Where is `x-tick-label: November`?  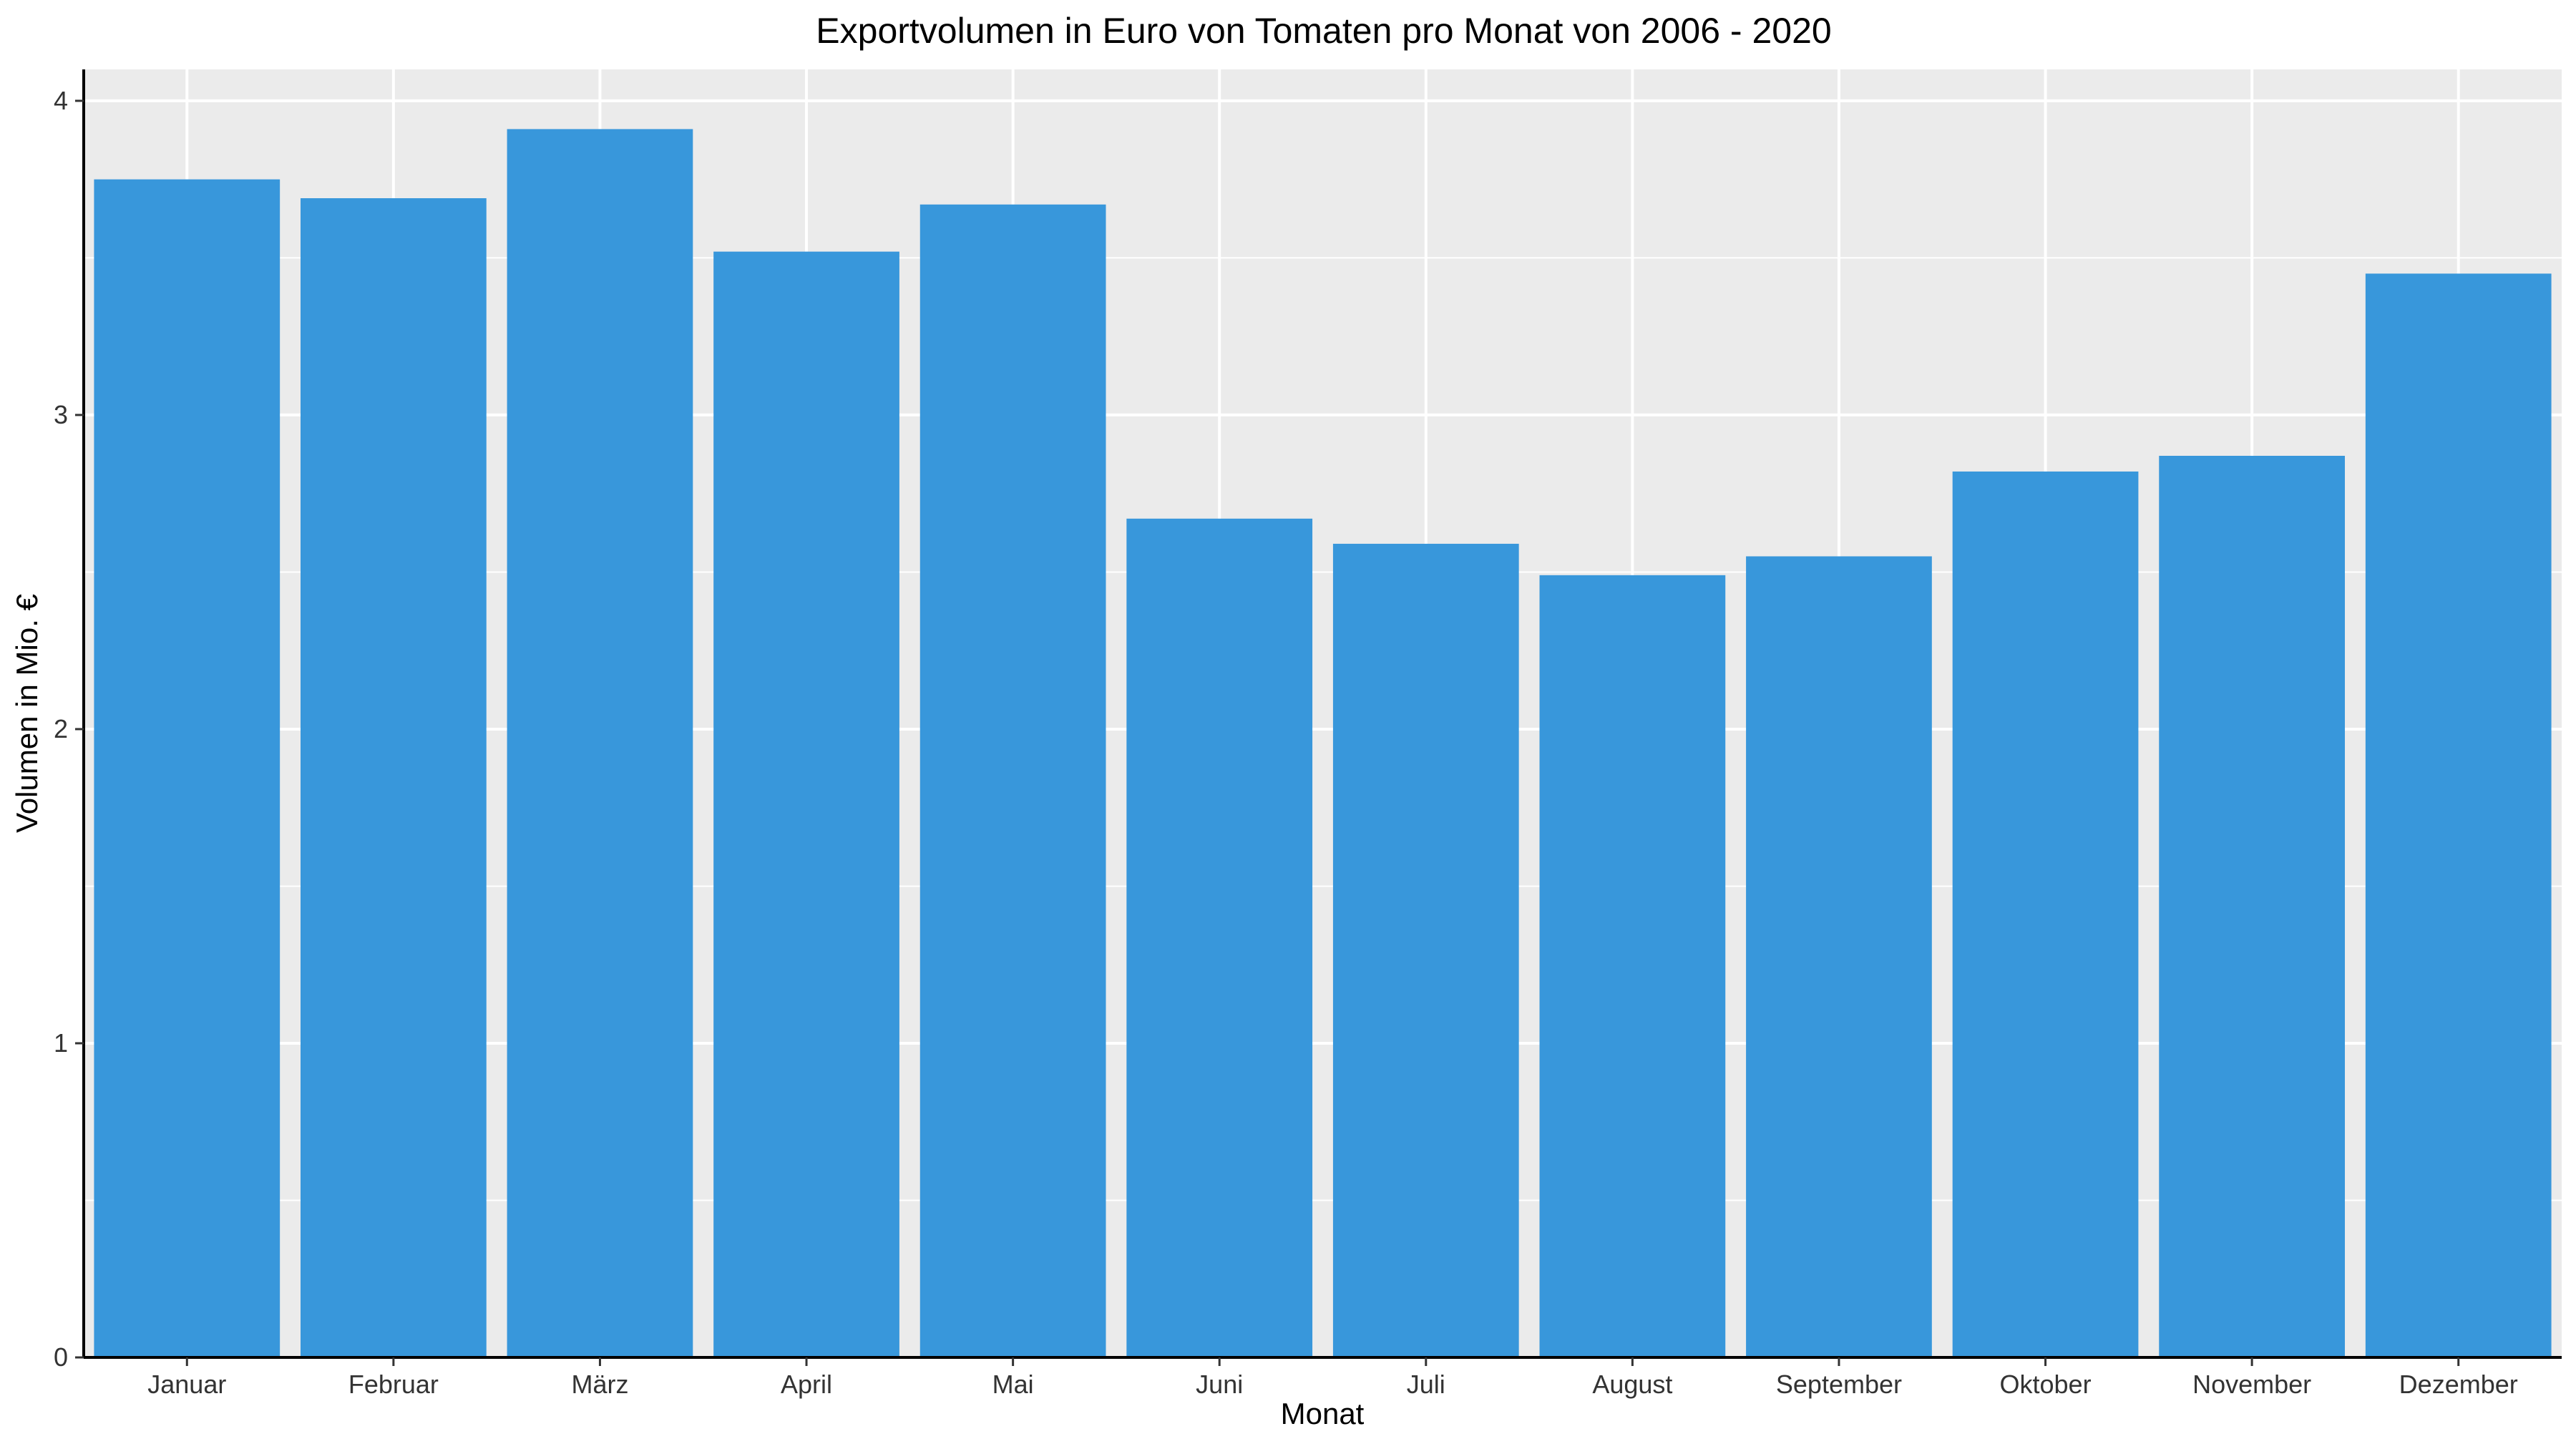 x-tick-label: November is located at coordinates (2251, 1384).